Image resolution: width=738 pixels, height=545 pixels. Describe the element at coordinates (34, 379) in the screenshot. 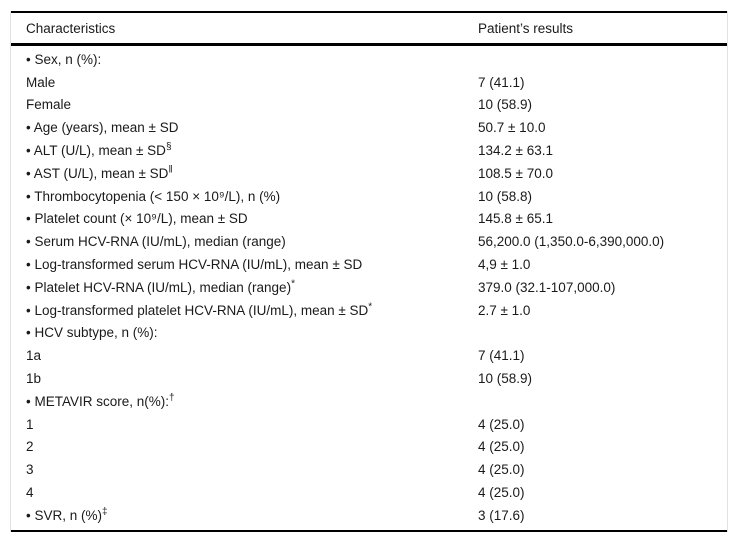

I see `characteristic-label: 1b` at that location.